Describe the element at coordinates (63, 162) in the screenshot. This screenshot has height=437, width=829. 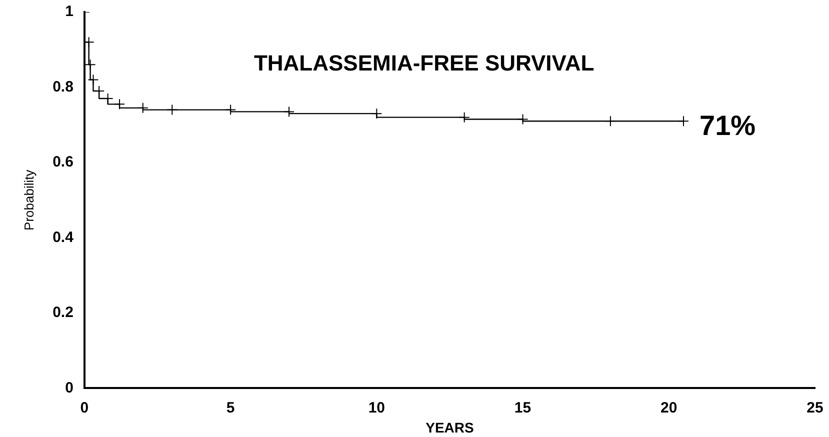
I see `y-tick-label: 0.6` at that location.